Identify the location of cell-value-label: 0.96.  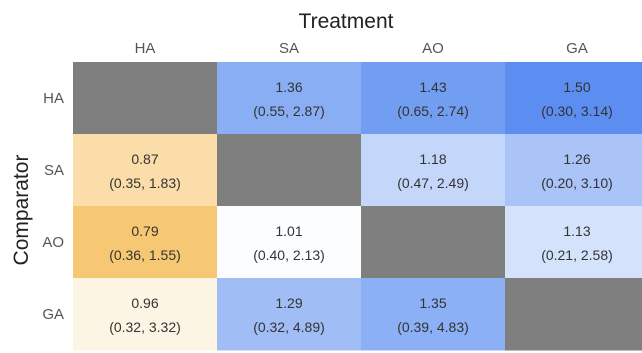
(144, 303).